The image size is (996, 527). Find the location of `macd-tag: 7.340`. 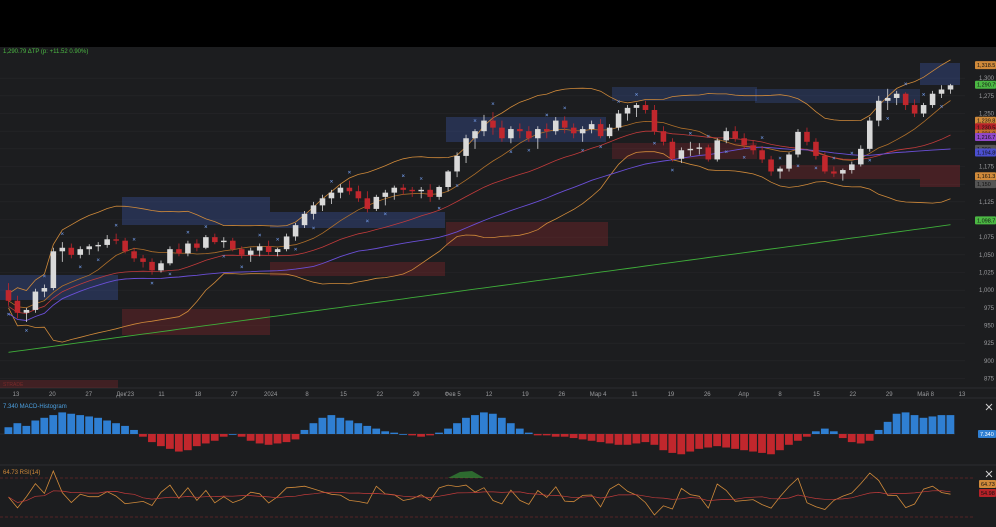

macd-tag: 7.340 is located at coordinates (987, 434).